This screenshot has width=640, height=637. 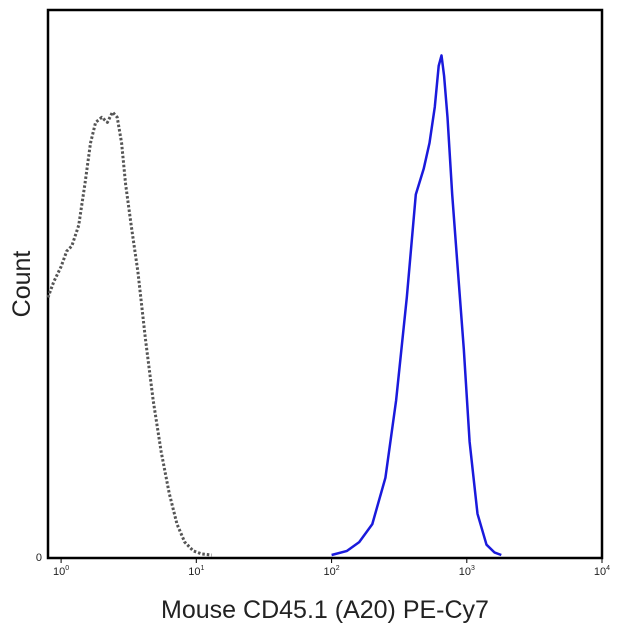 What do you see at coordinates (196, 571) in the screenshot?
I see `x-tick-label-1: 10¹` at bounding box center [196, 571].